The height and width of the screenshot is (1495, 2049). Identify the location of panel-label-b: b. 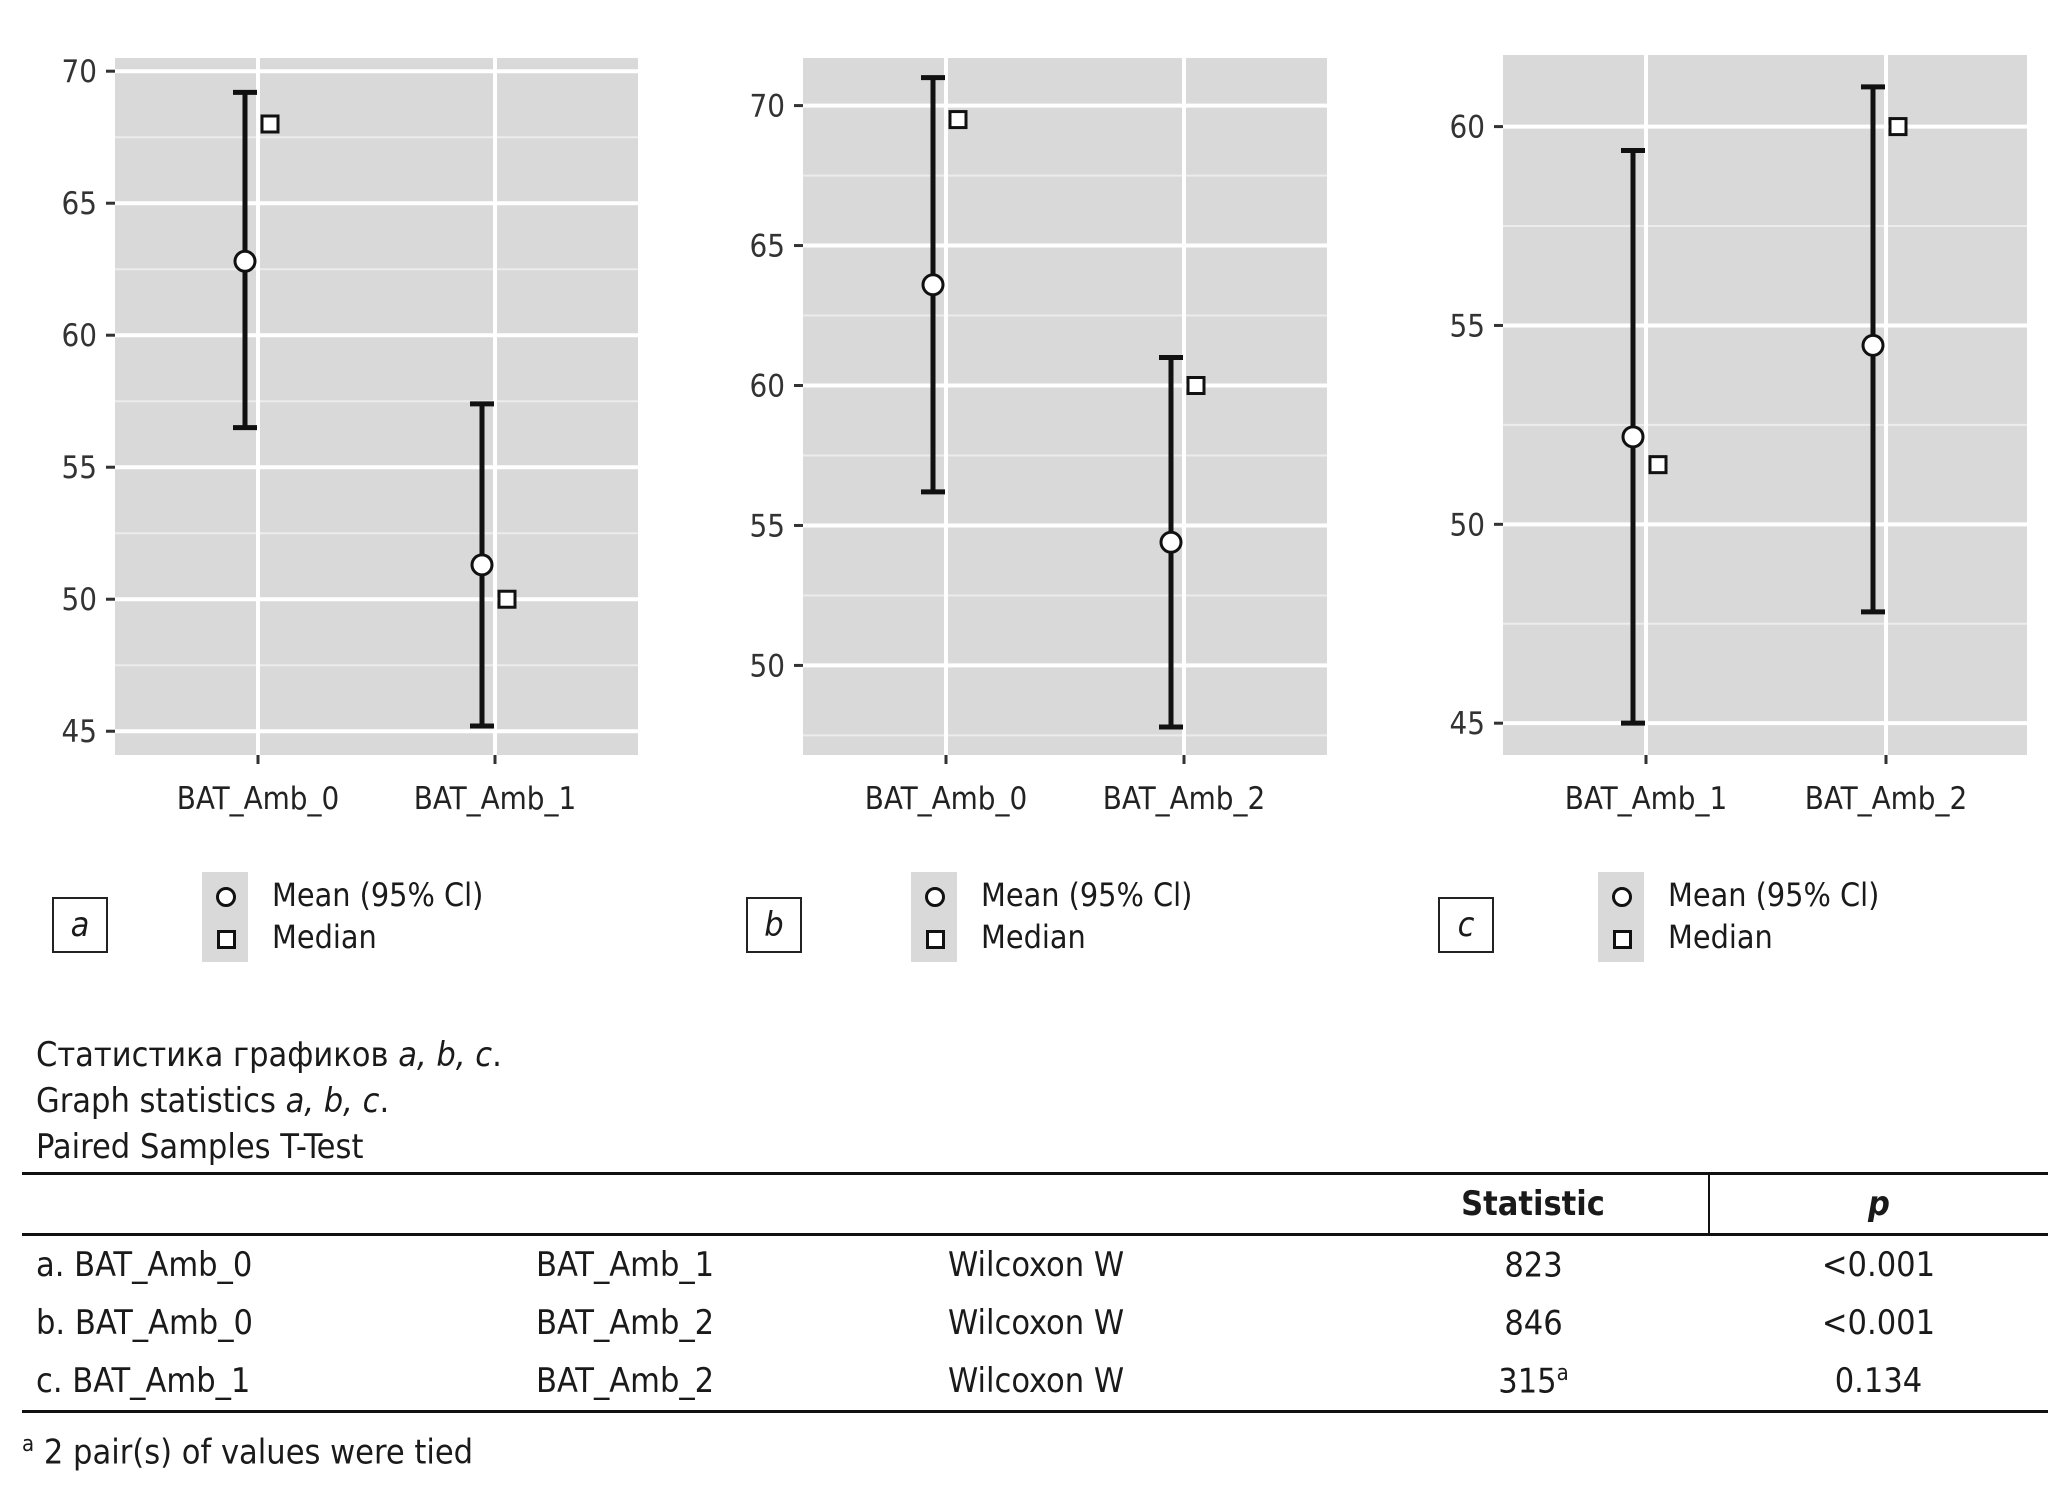
(774, 925).